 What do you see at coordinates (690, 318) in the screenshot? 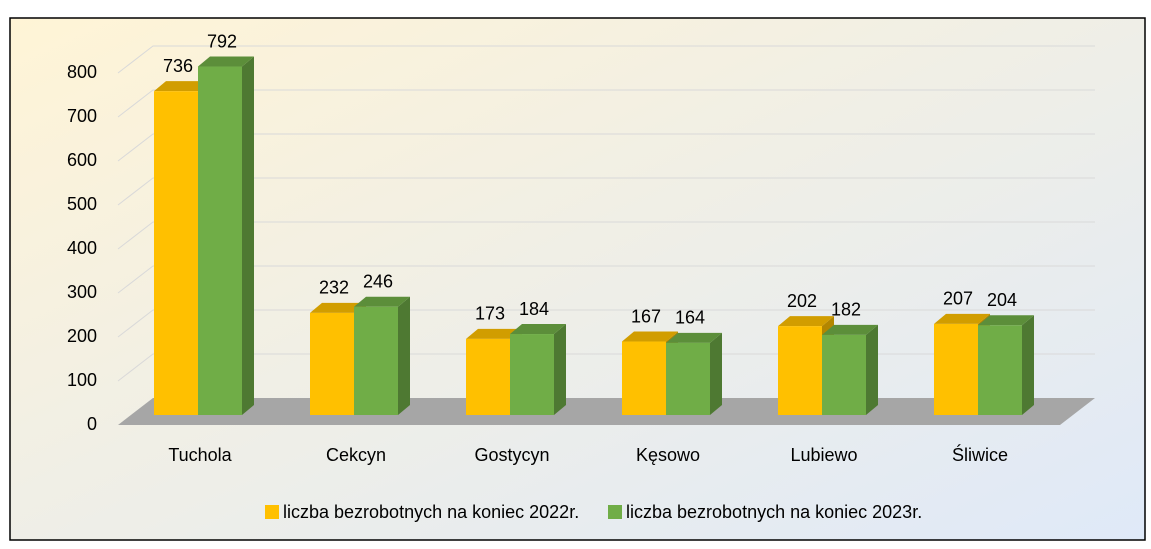
I see `data-label: 164` at bounding box center [690, 318].